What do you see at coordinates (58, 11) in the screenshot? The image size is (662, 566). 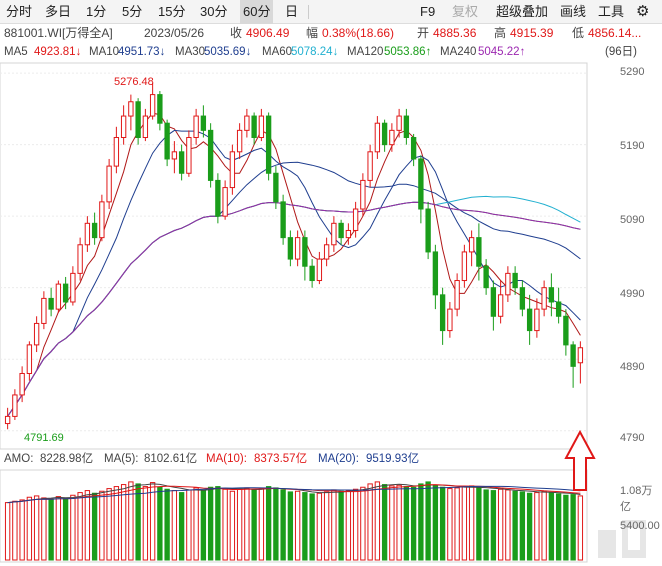 I see `tab-timeframe: 多日` at bounding box center [58, 11].